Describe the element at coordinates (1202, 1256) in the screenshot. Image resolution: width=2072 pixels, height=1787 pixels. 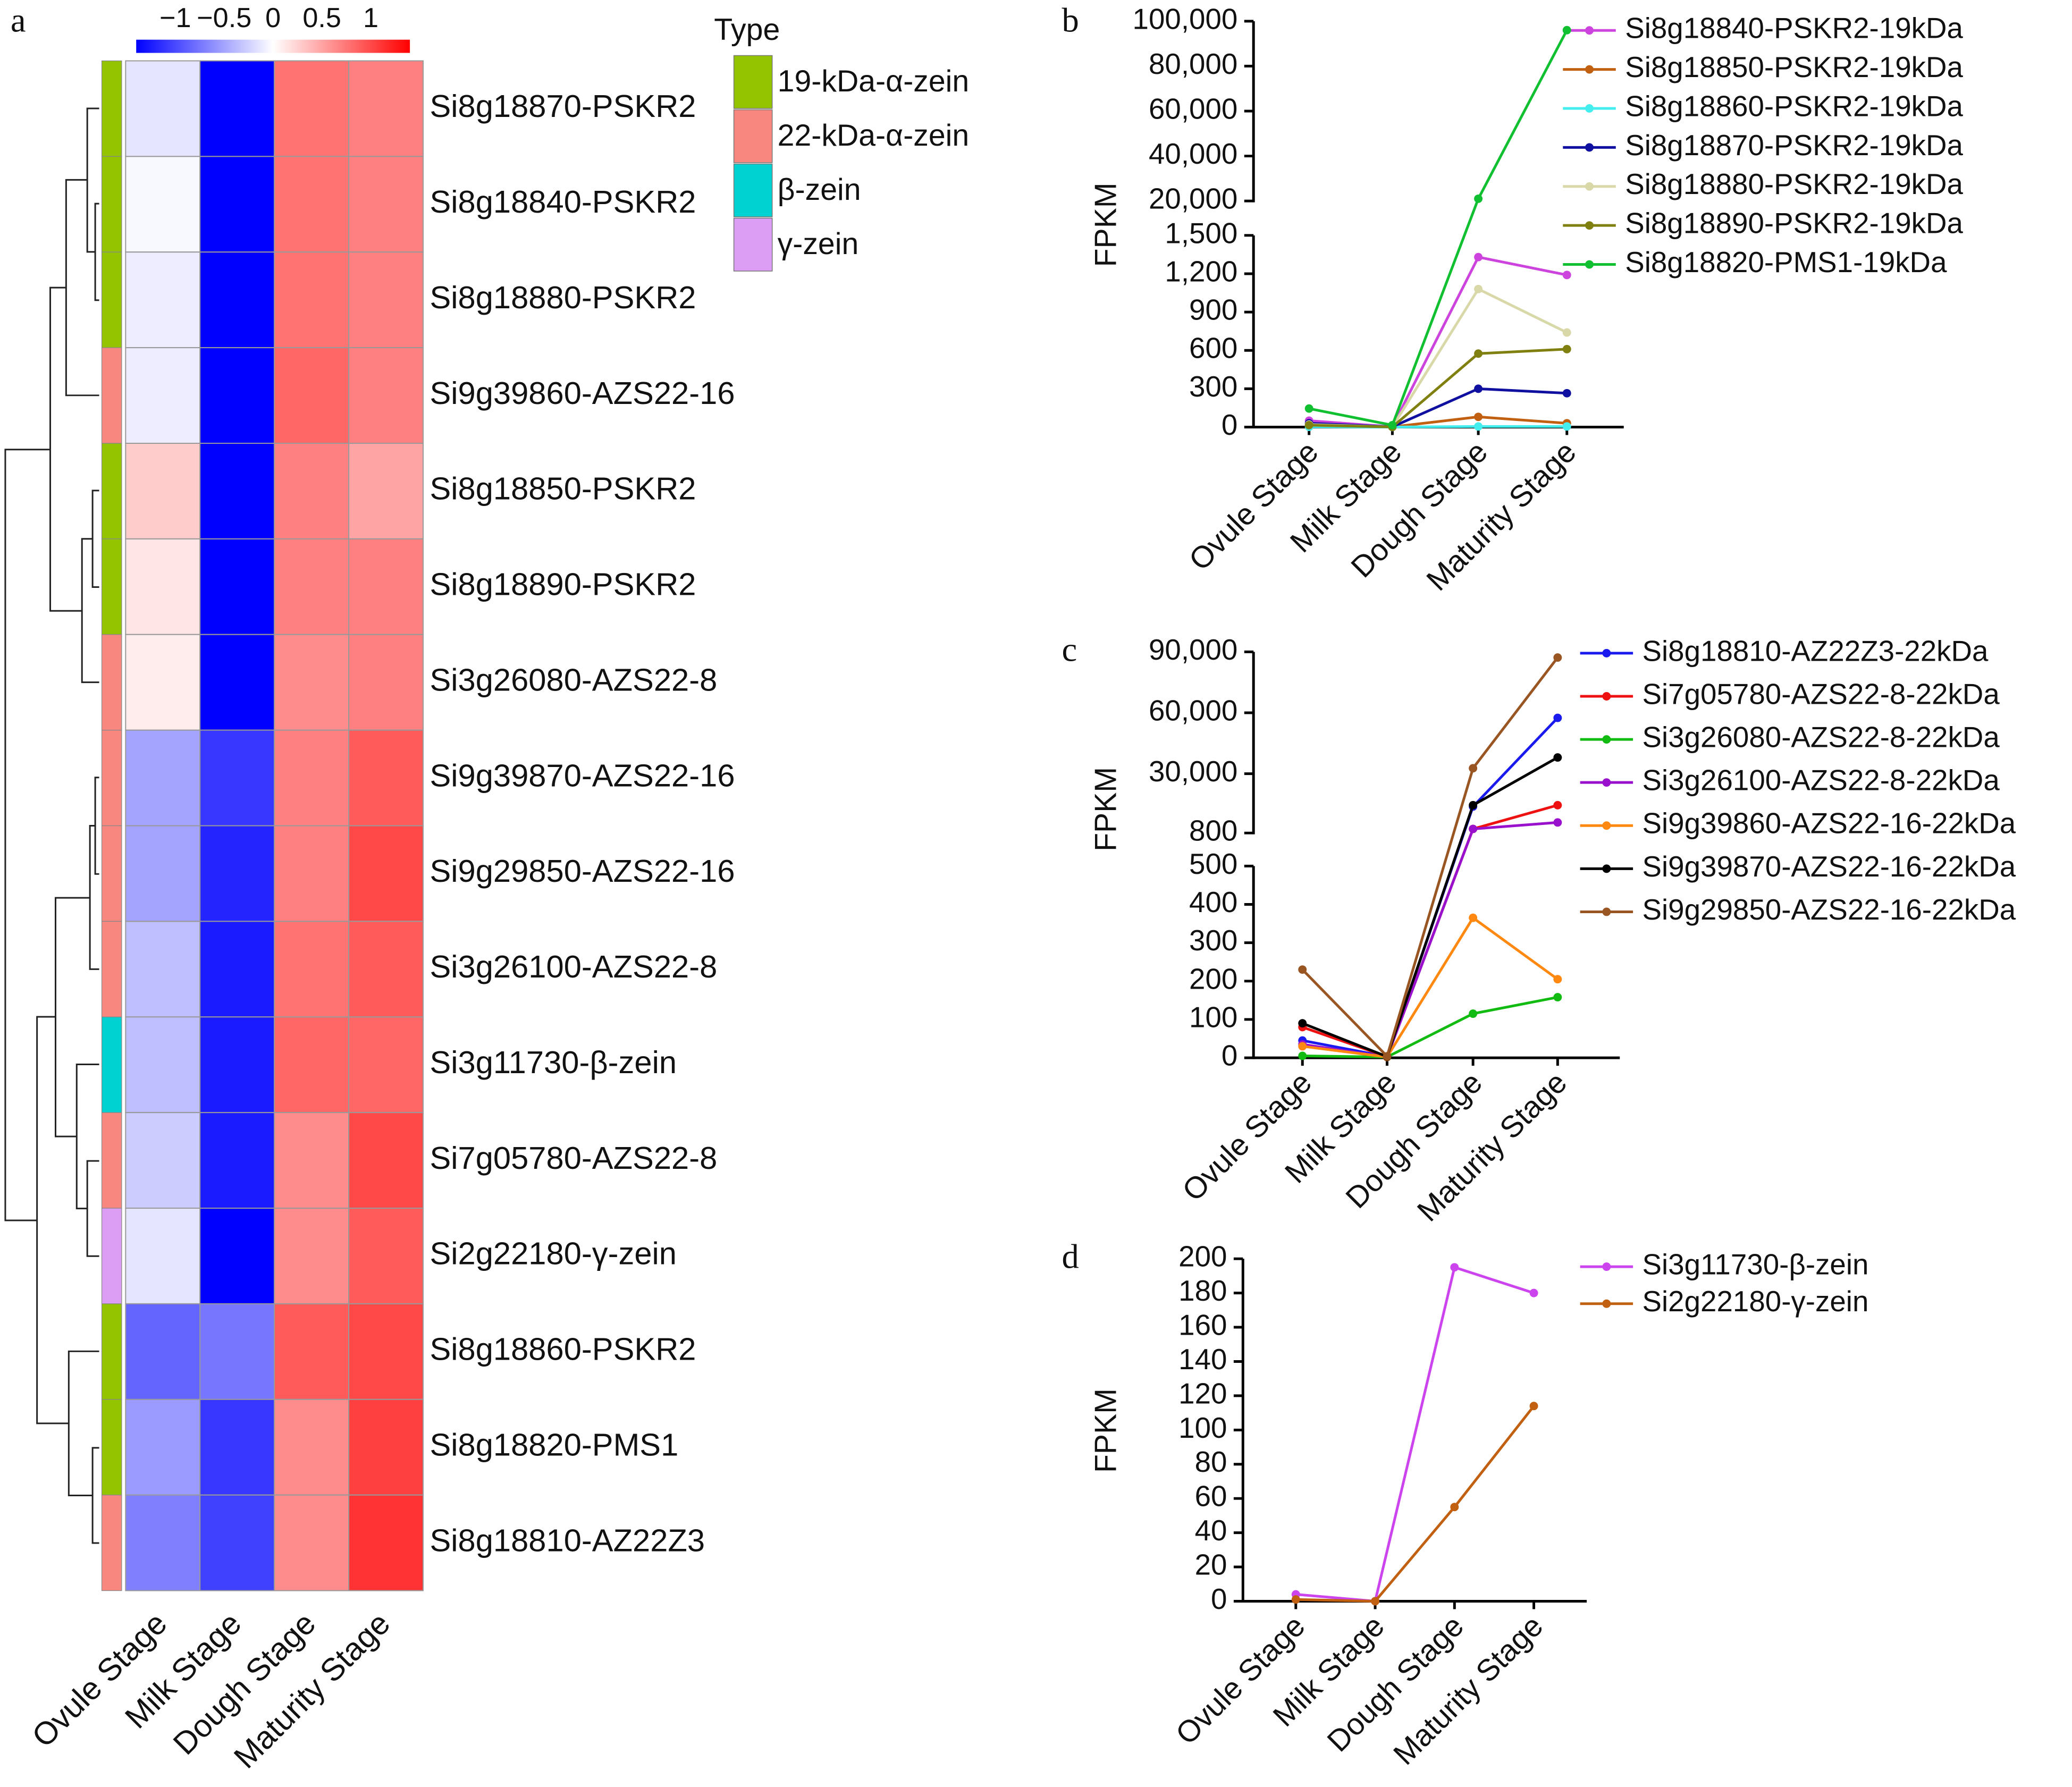
I see `y-tick-label: 200` at that location.